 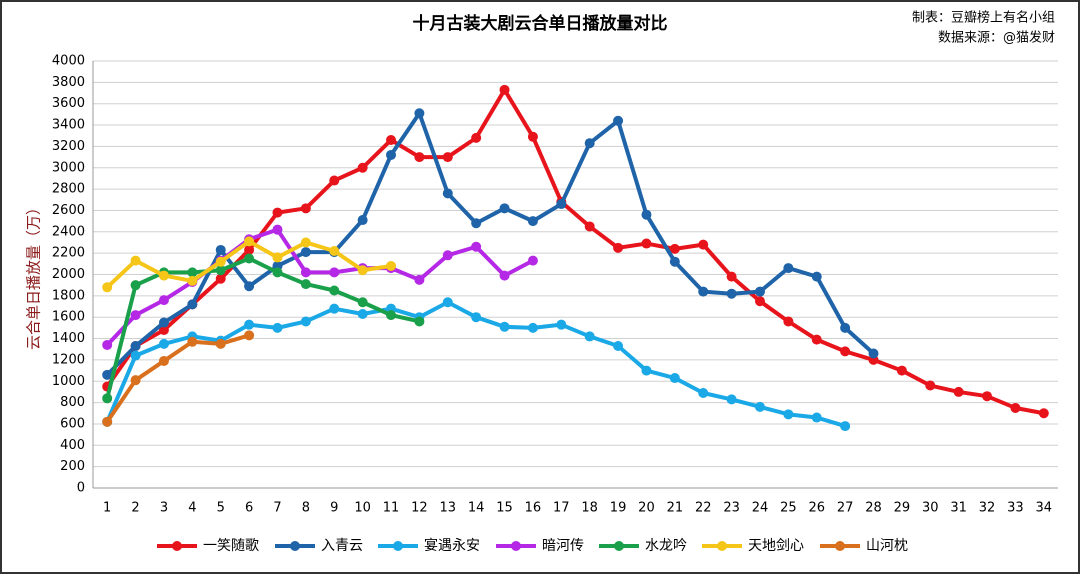 I want to click on y-tick-label: 200, so click(x=72, y=466).